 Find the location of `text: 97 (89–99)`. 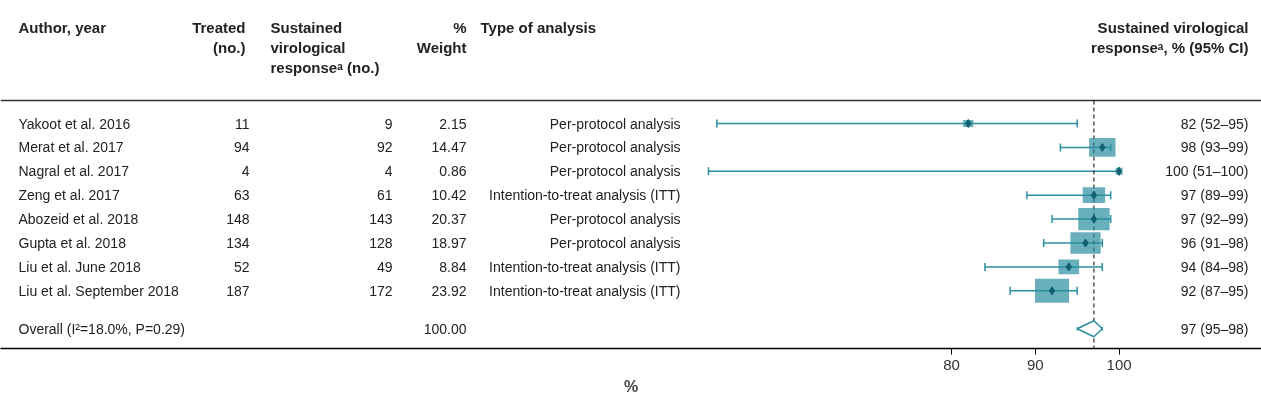

text: 97 (89–99) is located at coordinates (1214, 195).